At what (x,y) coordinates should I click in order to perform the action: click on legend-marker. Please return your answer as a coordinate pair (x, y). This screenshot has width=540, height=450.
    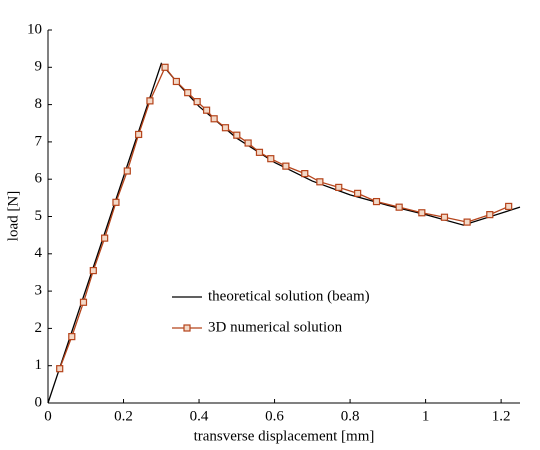
    Looking at the image, I should click on (187, 328).